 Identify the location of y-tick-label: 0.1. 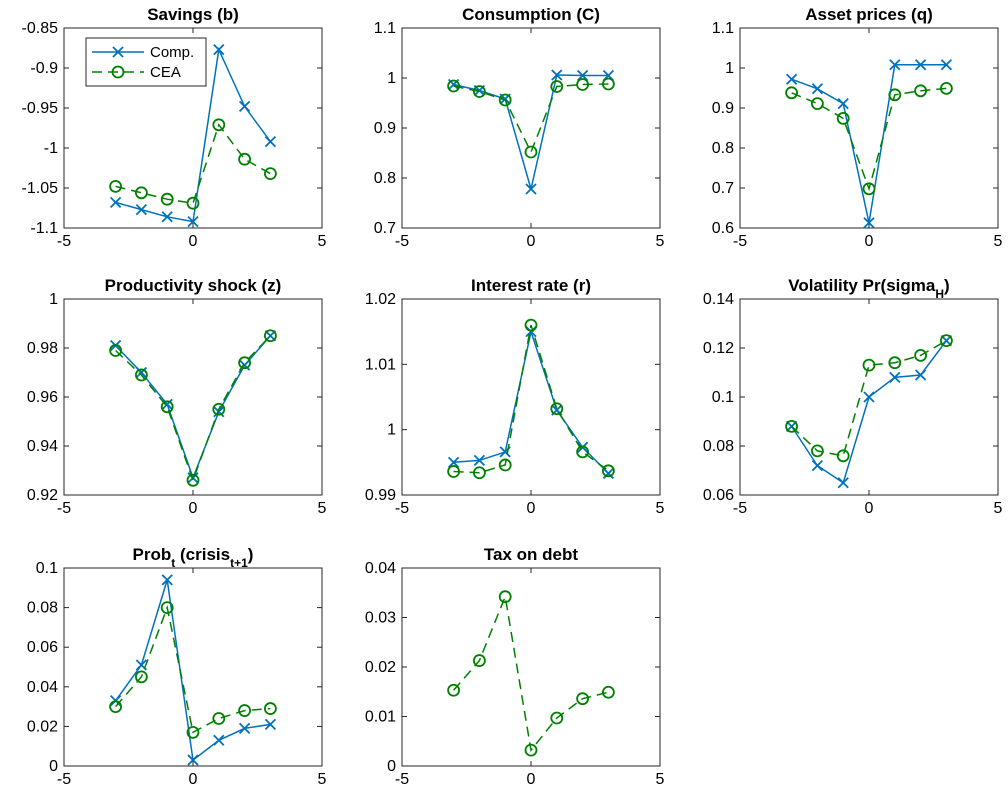
(47, 568).